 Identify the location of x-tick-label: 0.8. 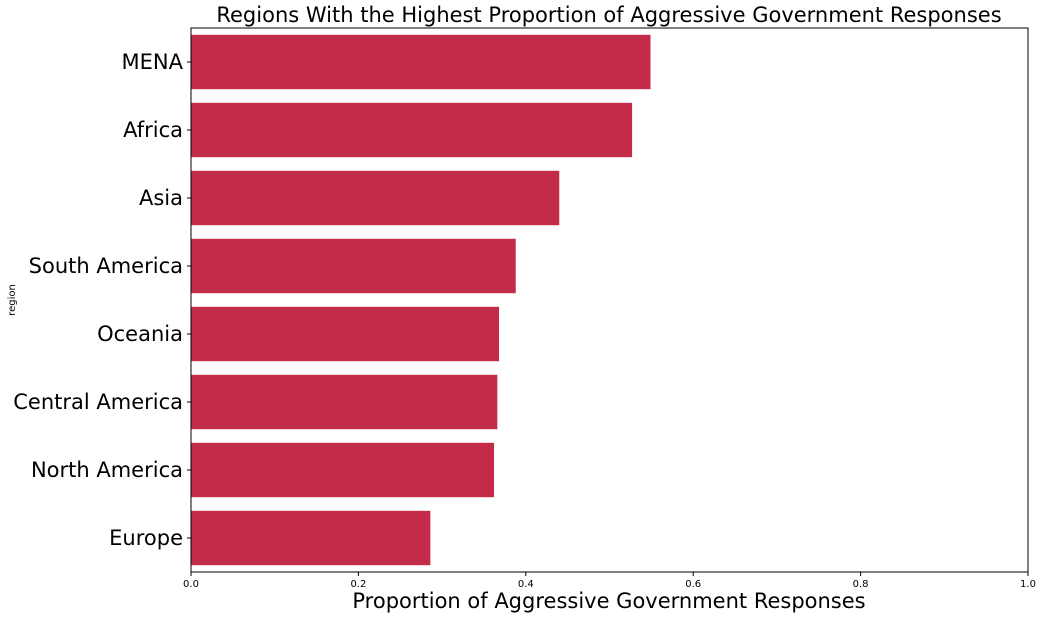
(861, 584).